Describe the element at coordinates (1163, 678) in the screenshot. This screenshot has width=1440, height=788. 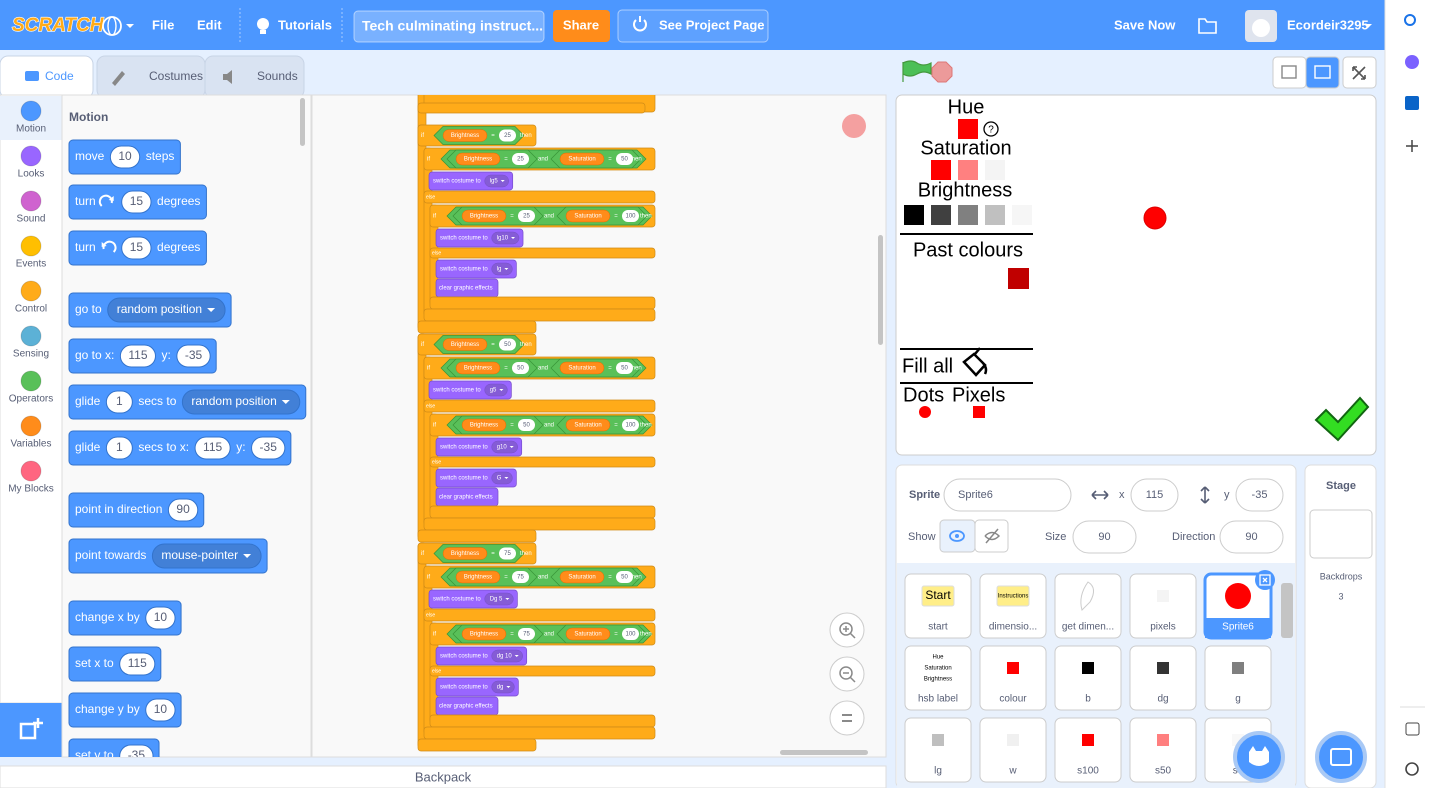
I see `sprite-tile: dg` at that location.